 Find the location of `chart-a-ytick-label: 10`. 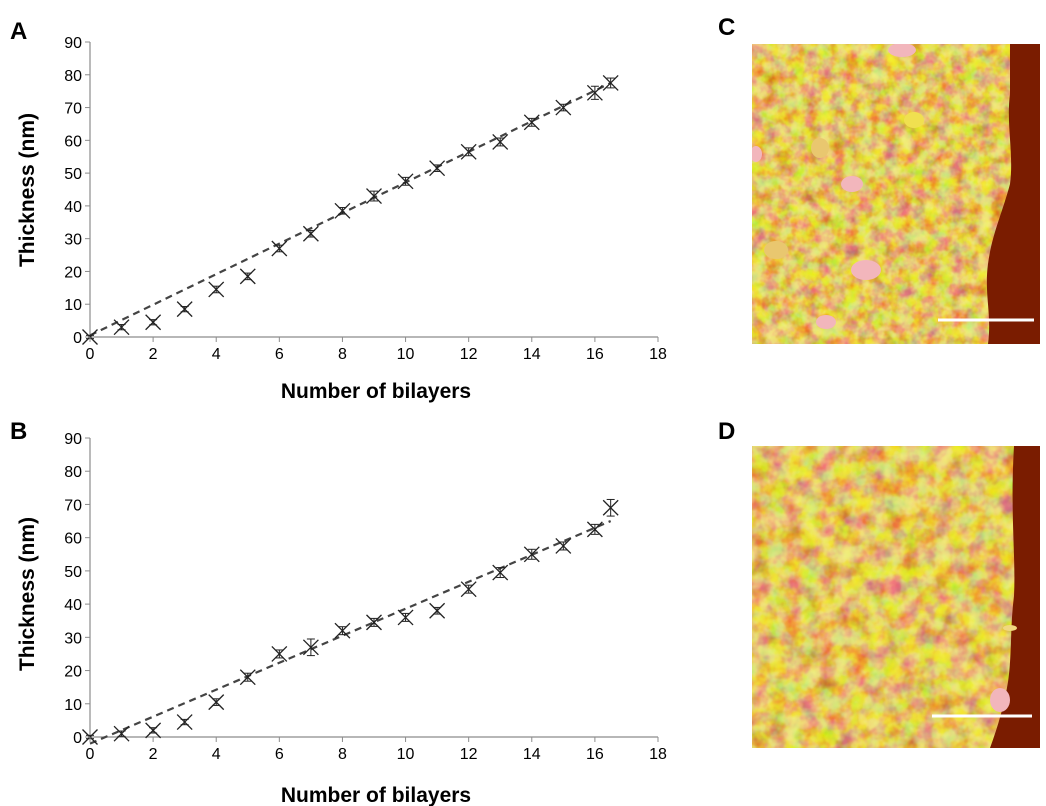

chart-a-ytick-label: 10 is located at coordinates (73, 305).